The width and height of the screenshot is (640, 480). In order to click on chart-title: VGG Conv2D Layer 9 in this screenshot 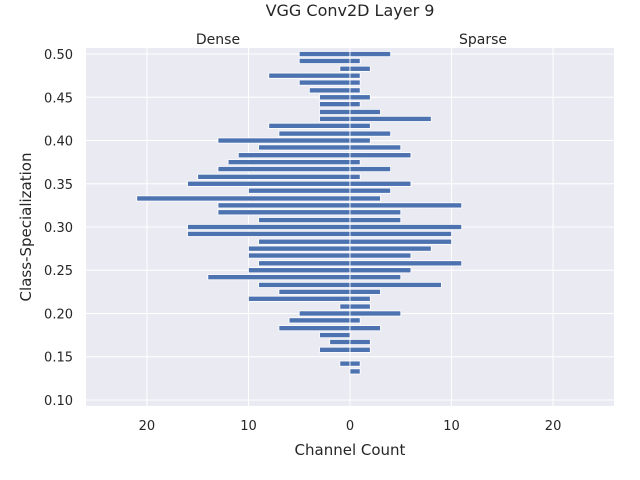, I will do `click(350, 10)`.